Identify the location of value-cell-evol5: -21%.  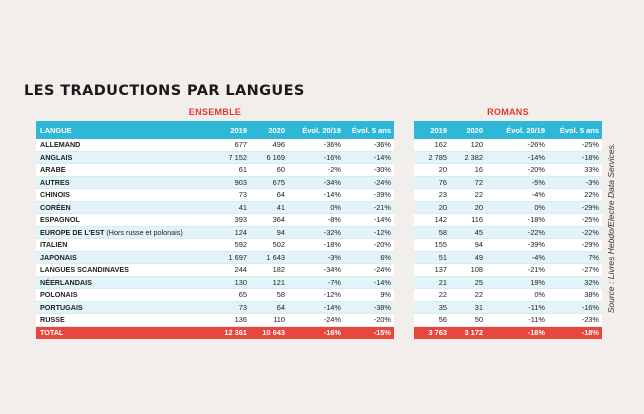
(369, 207).